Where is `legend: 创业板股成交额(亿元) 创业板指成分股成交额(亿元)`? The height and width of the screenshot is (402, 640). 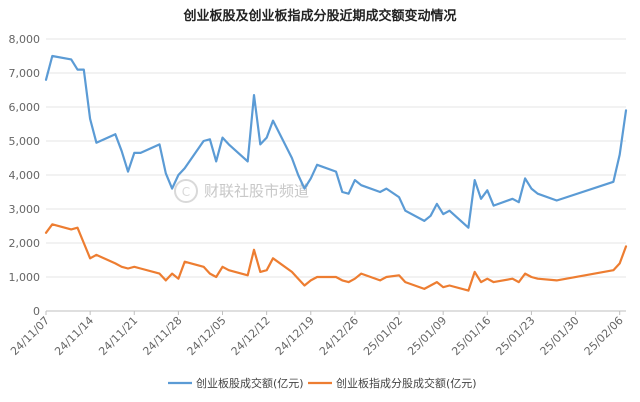
legend: 创业板股成交额(亿元) 创业板指成分股成交额(亿元) is located at coordinates (322, 383).